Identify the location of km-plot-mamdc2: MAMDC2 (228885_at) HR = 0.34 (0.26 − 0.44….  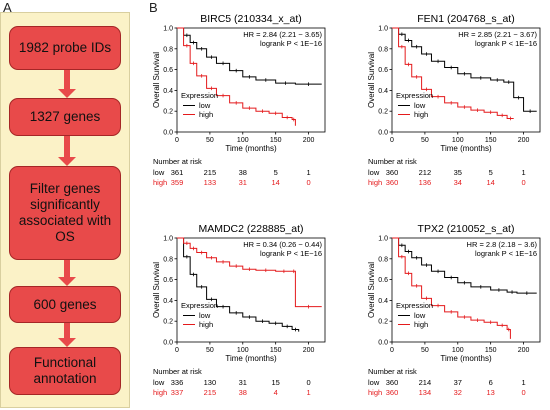
(240, 314).